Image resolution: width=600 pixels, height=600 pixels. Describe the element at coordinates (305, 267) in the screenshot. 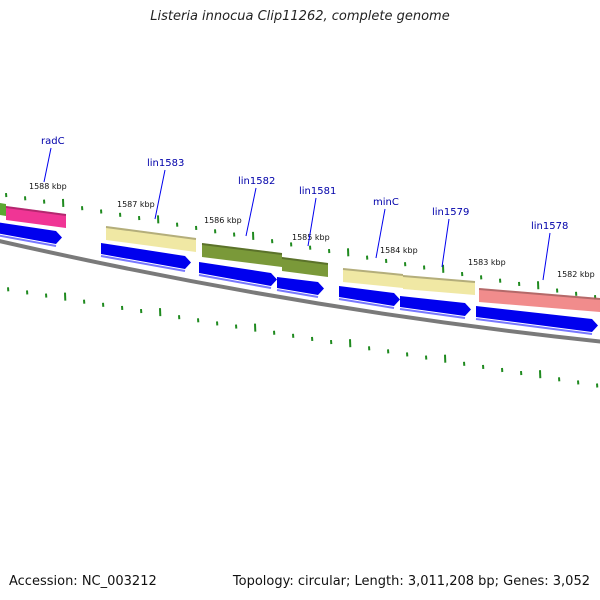

I see `gene-feature-lin1581` at that location.